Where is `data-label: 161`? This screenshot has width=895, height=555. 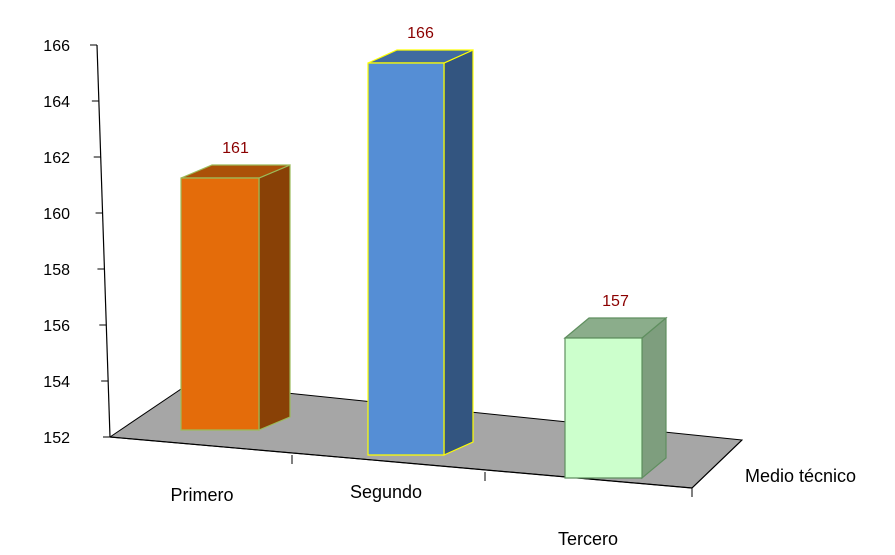 data-label: 161 is located at coordinates (235, 148).